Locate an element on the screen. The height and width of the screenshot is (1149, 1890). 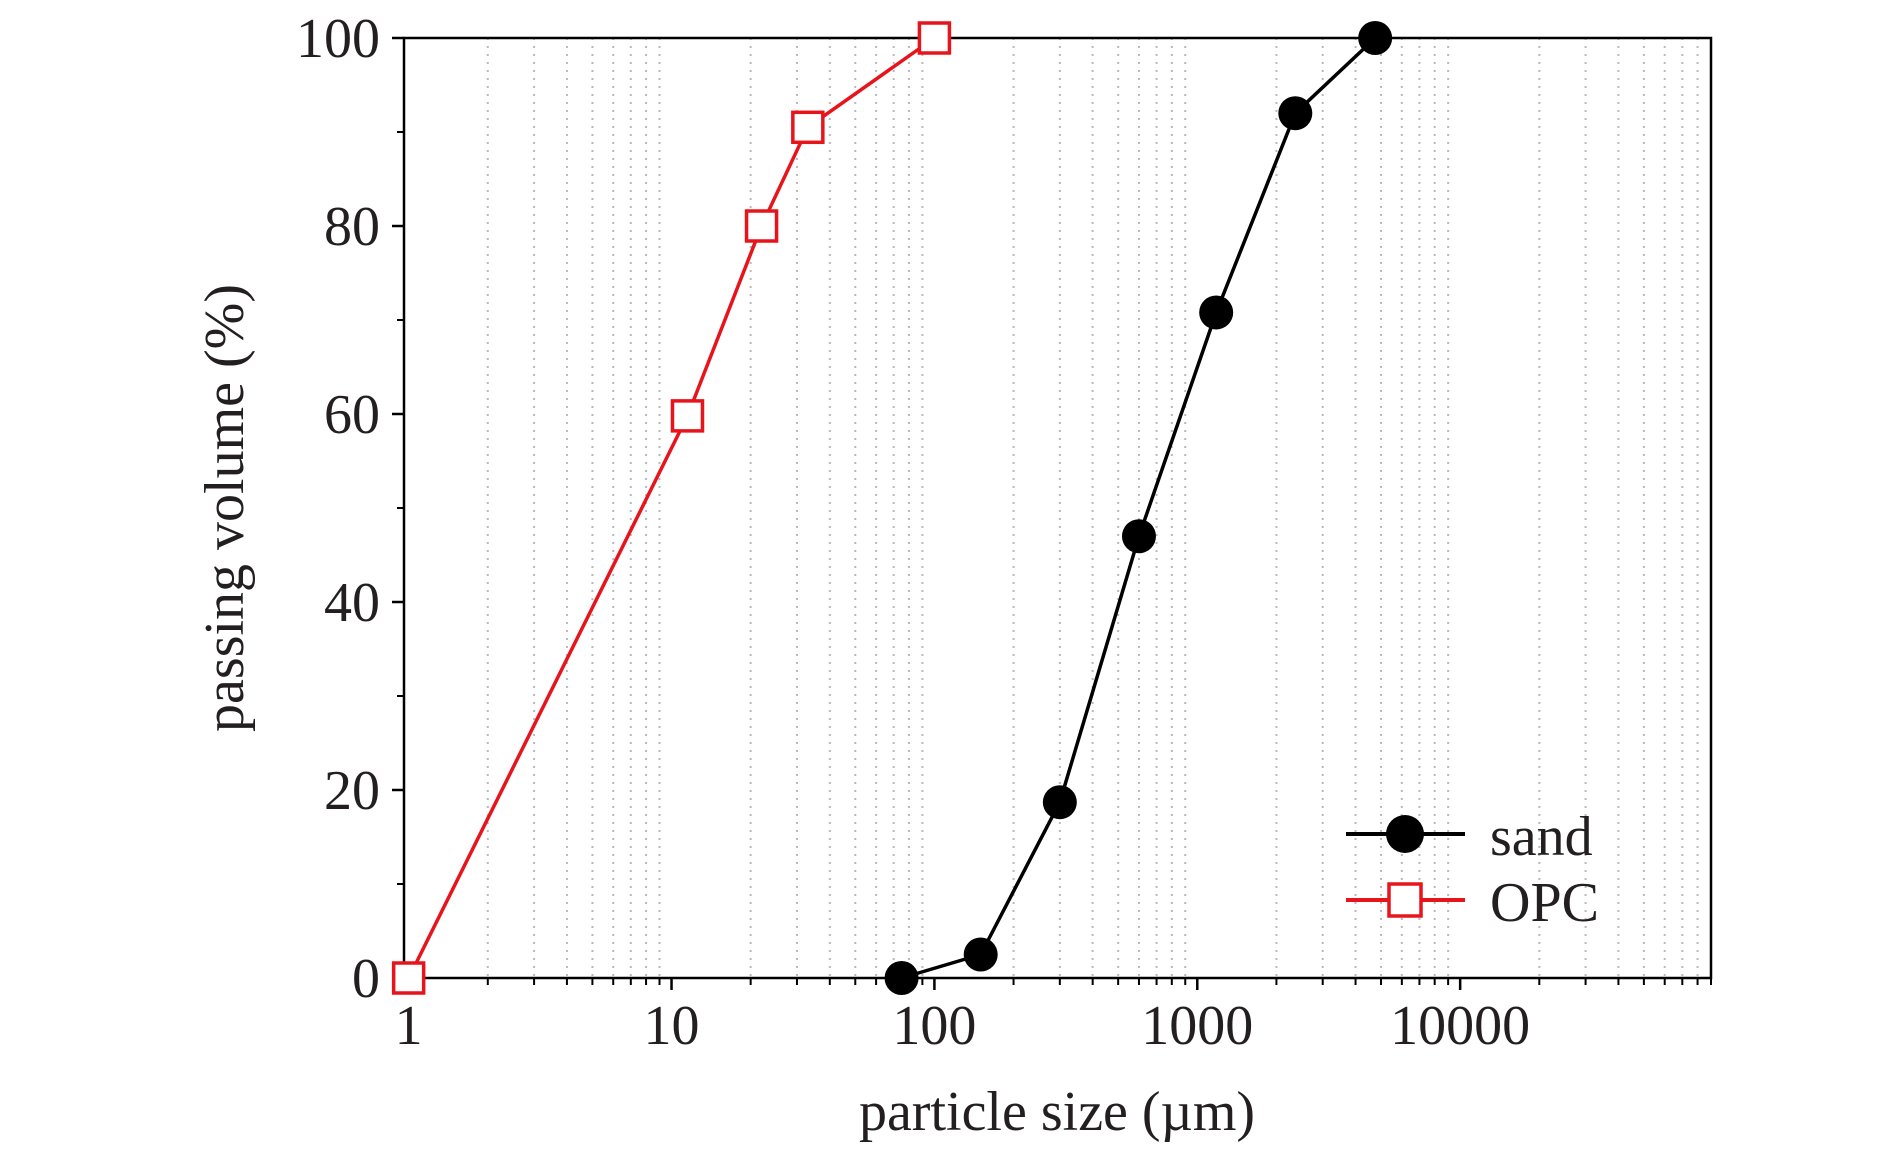
y-tick-label: 40 is located at coordinates (352, 603).